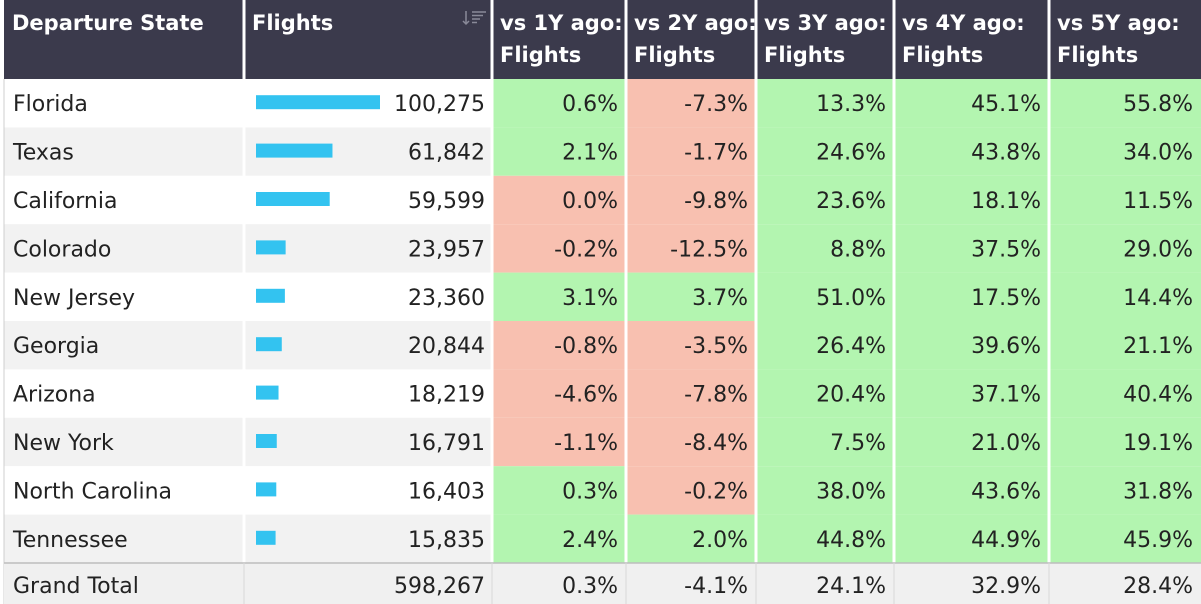 This screenshot has height=604, width=1201. What do you see at coordinates (1158, 249) in the screenshot?
I see `vs-value: 29.0%` at bounding box center [1158, 249].